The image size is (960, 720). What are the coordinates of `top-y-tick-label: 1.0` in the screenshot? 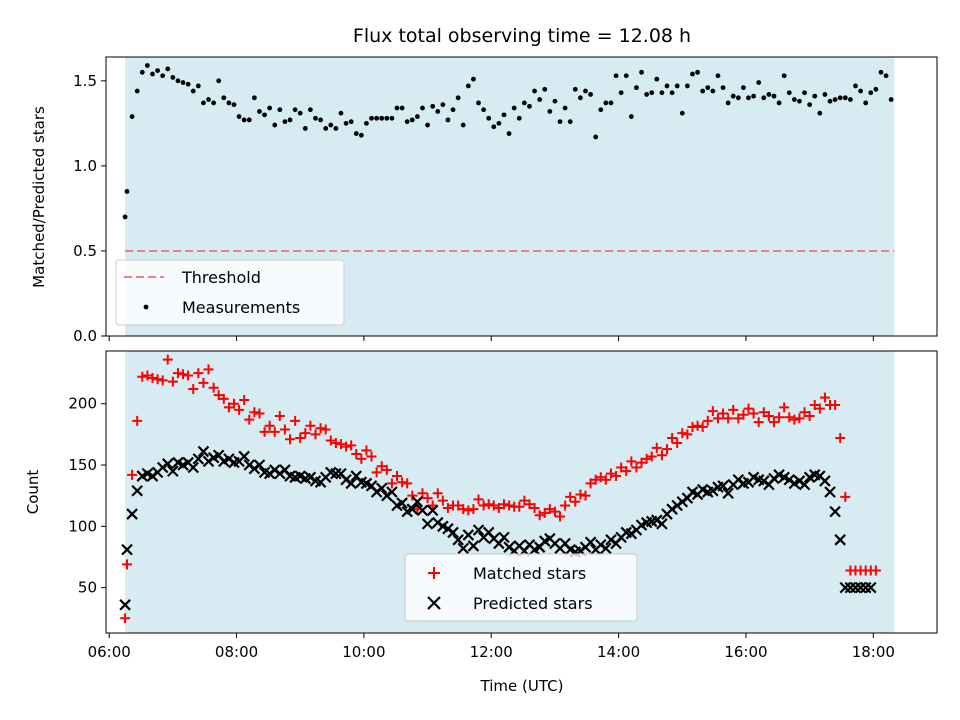 It's located at (85, 166).